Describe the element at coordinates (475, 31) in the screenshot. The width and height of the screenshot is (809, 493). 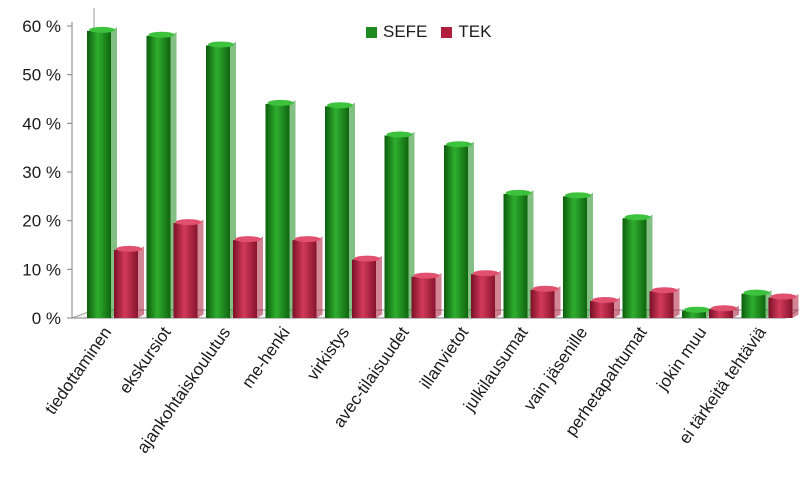
I see `legend-label-tek: TEK` at that location.